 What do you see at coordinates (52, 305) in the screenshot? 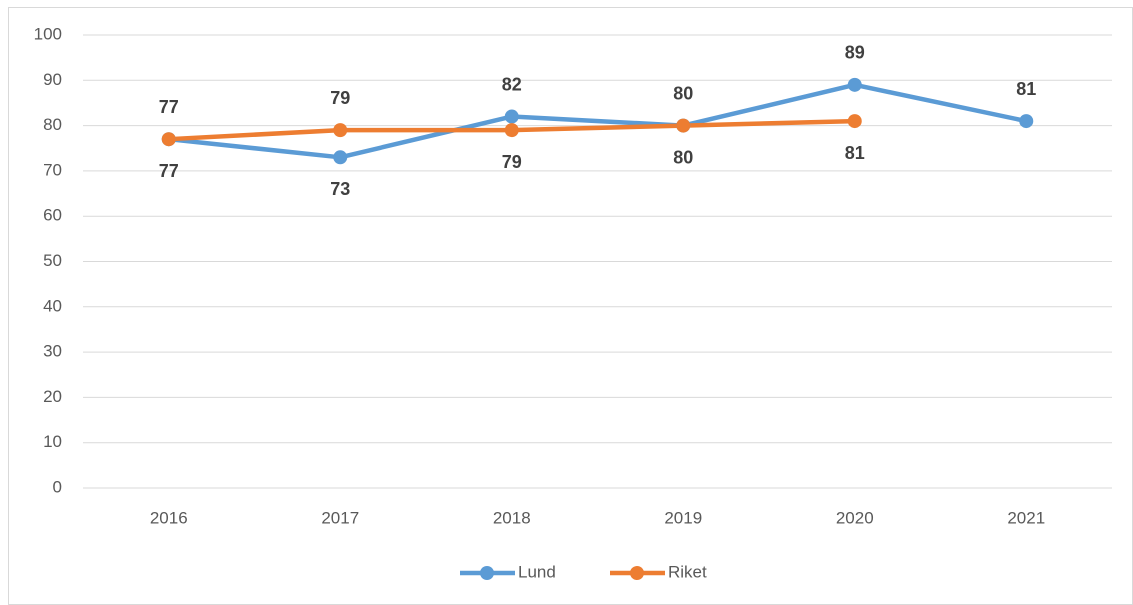
I see `y-tick-label: 40` at bounding box center [52, 305].